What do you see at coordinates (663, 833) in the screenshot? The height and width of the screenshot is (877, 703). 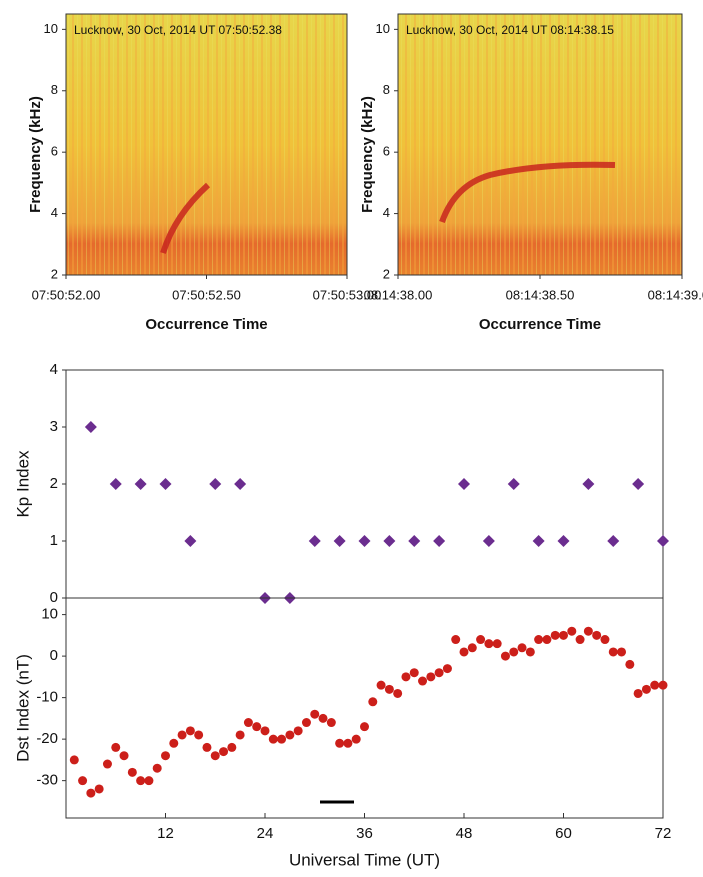 I see `x-tick-label: 72` at bounding box center [663, 833].